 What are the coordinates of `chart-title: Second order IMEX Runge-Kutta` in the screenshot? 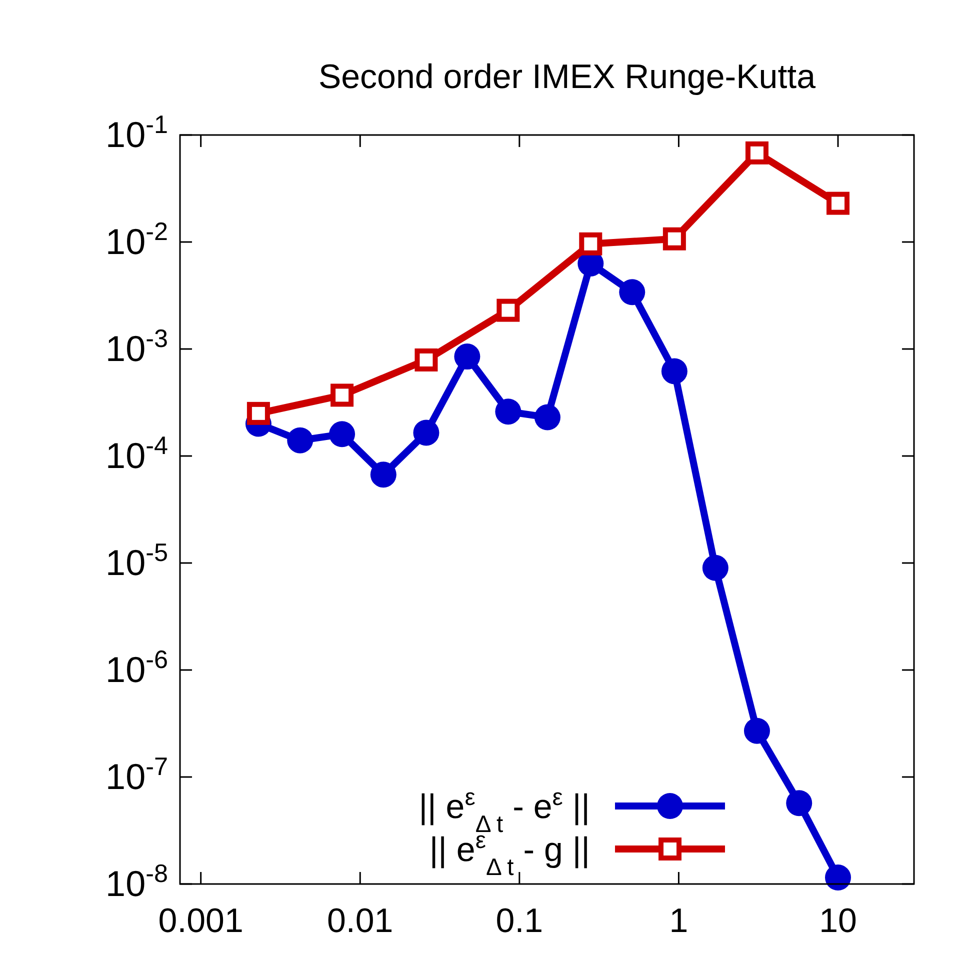 It's located at (567, 77).